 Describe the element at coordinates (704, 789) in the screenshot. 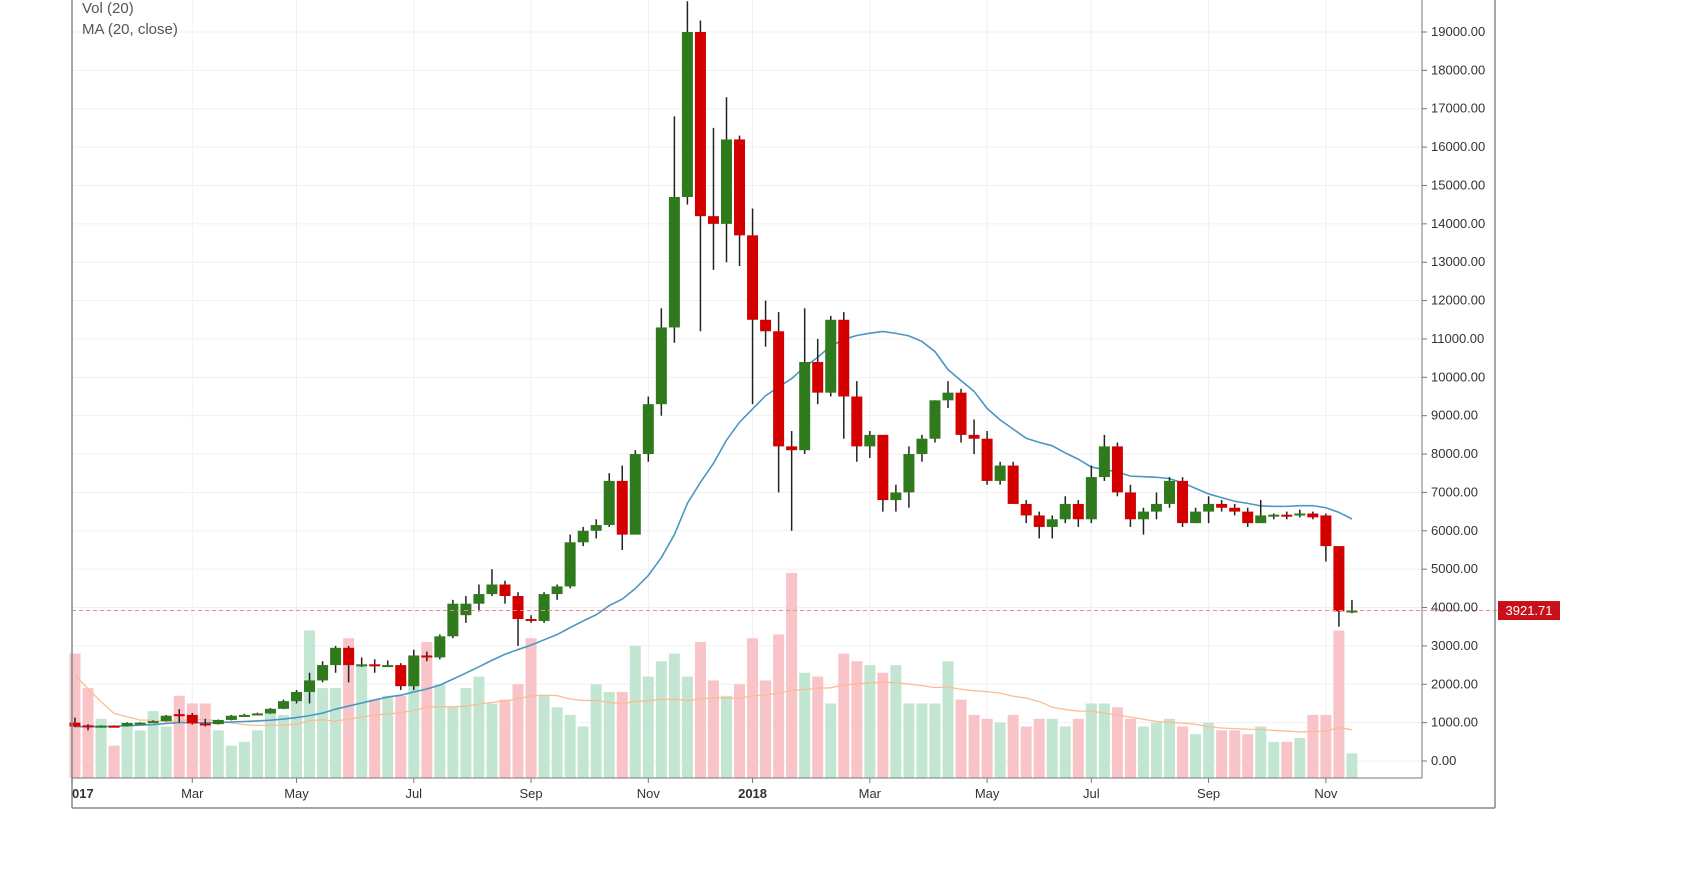

I see `time-axis: 017 Mar May Jul Sep Nov 2018 Mar May Jul Sep Nov` at that location.